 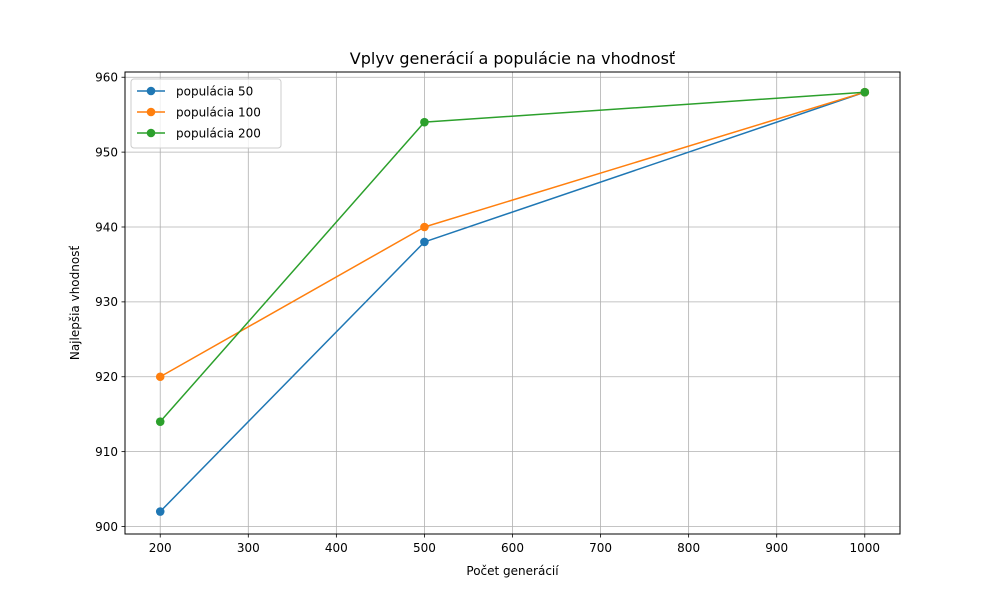 What do you see at coordinates (512, 58) in the screenshot?
I see `chart-title: Vplyv generácií a populácie na vhodnosť` at bounding box center [512, 58].